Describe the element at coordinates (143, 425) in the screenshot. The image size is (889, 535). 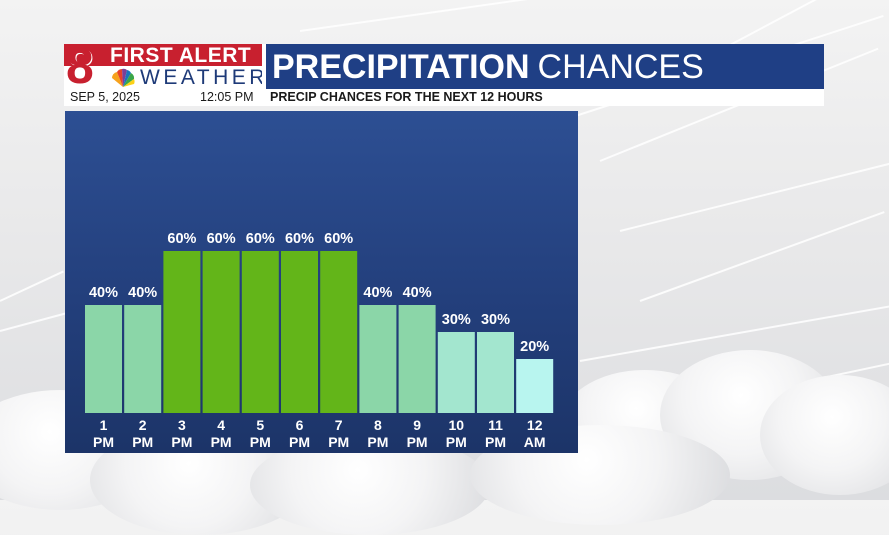
I see `x-tick-hour: 2` at that location.